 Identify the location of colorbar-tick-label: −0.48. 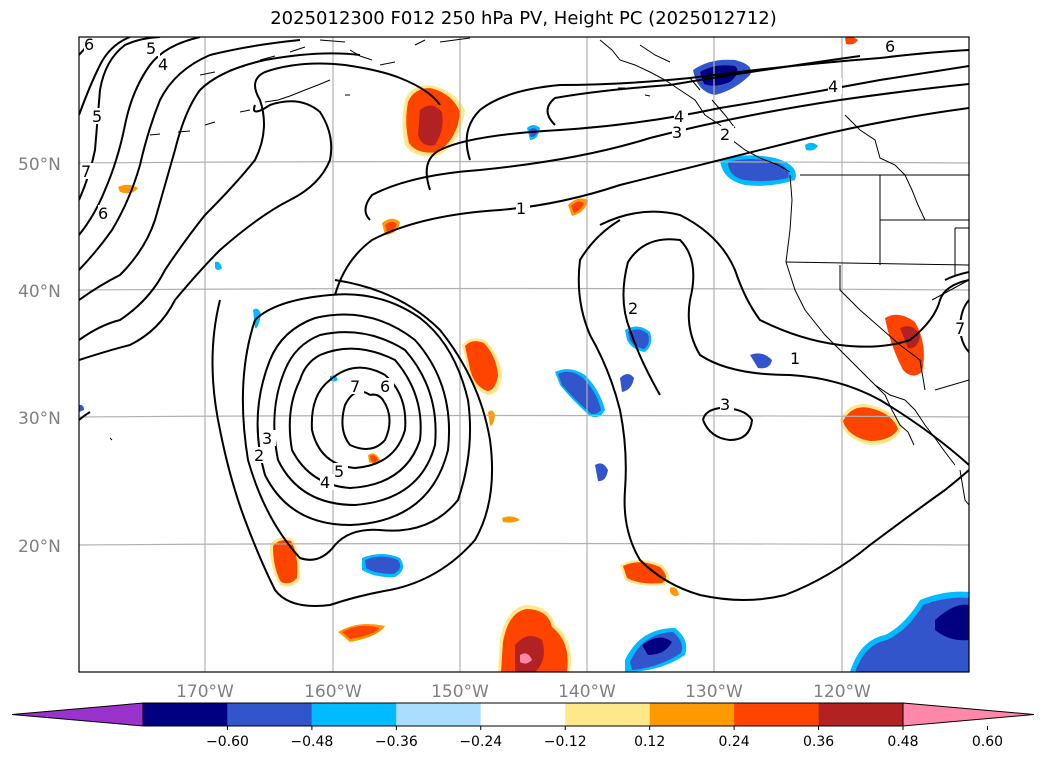
(311, 742).